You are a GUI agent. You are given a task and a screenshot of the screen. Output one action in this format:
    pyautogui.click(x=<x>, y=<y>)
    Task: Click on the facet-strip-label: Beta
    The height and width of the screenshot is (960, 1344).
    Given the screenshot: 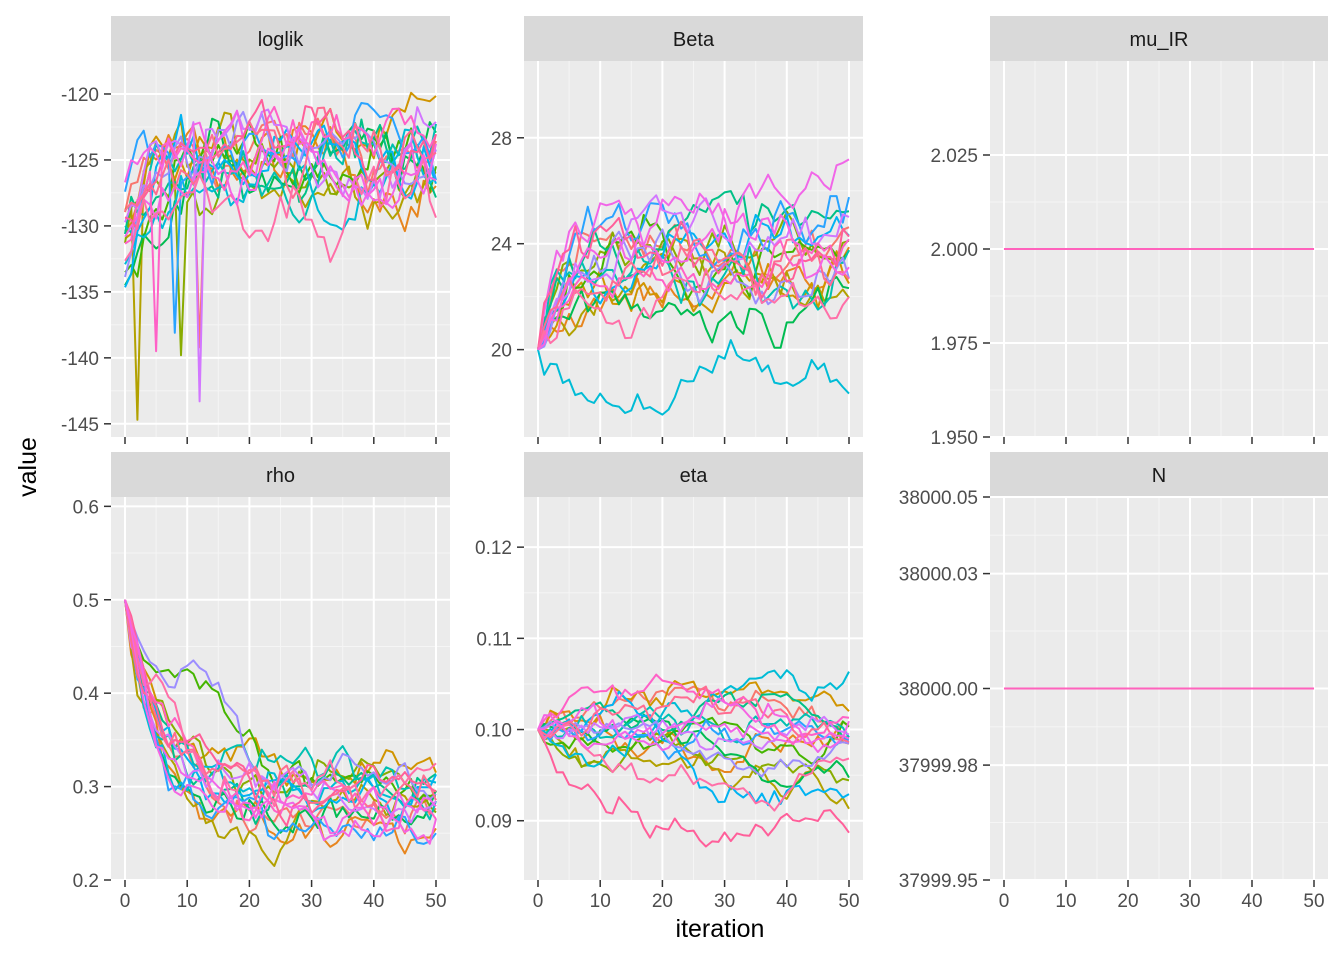 What is the action you would take?
    pyautogui.click(x=694, y=40)
    